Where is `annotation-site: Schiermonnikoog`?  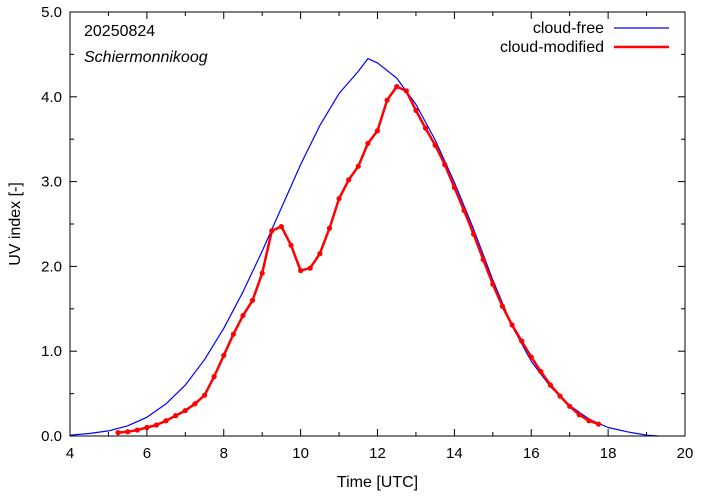 annotation-site: Schiermonnikoog is located at coordinates (146, 57).